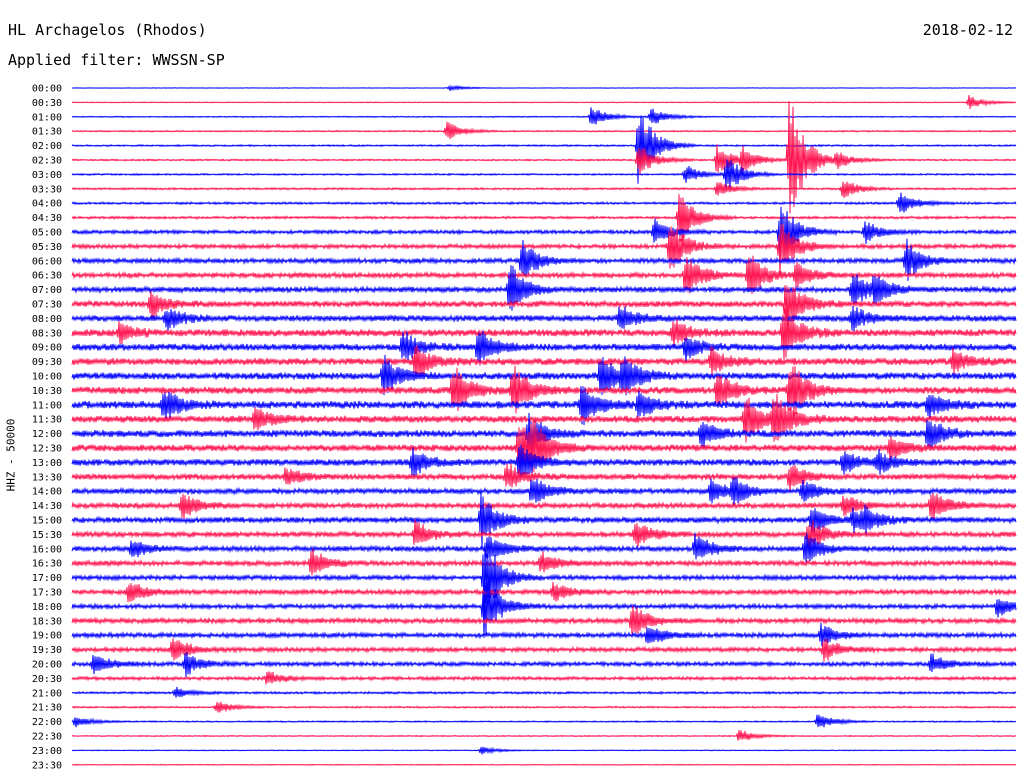 The image size is (1024, 780). What do you see at coordinates (47, 362) in the screenshot?
I see `row-time-label: 09:30` at bounding box center [47, 362].